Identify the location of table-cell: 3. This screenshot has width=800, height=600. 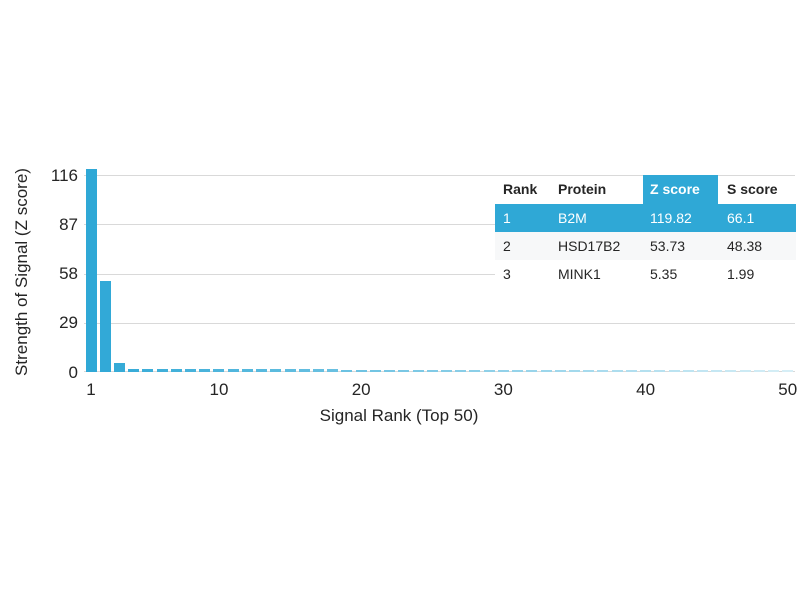
(507, 274).